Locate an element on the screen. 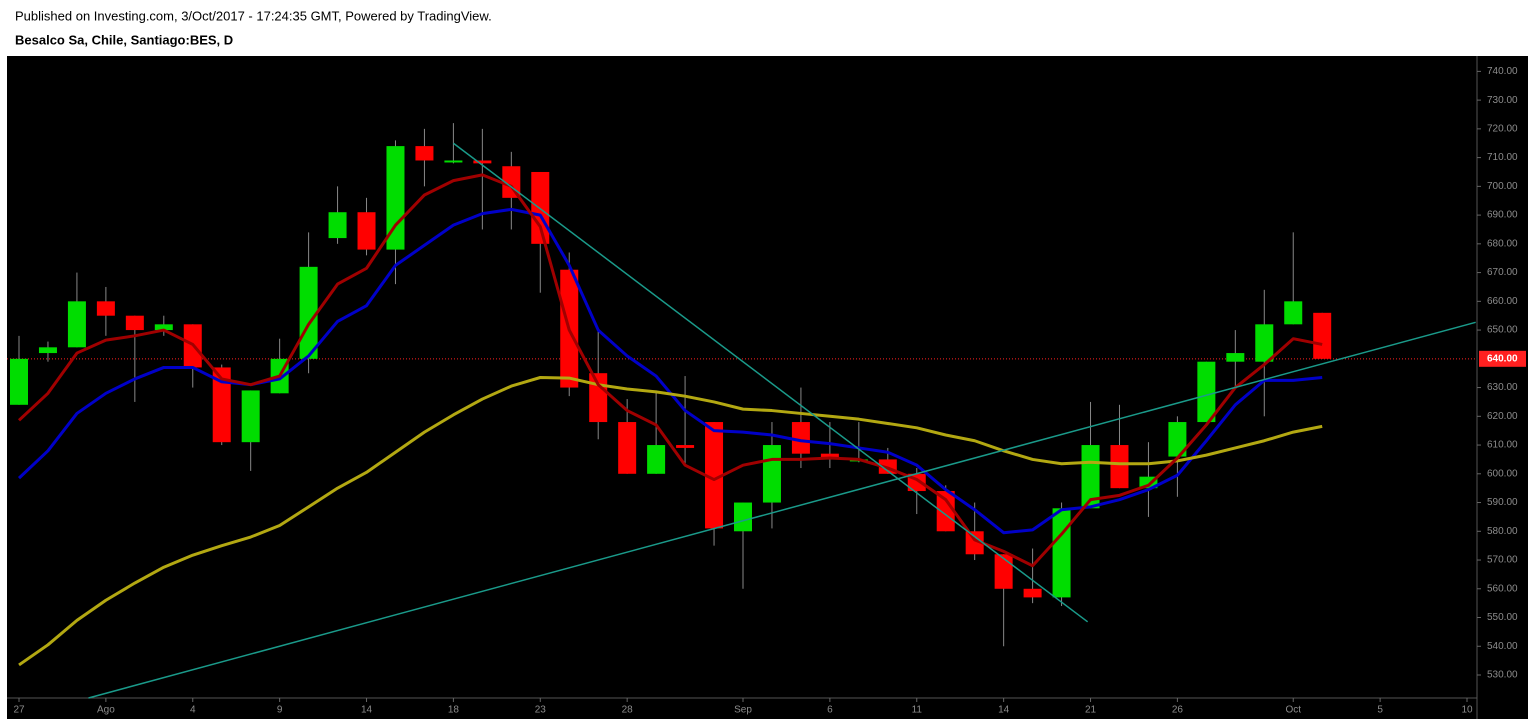 This screenshot has height=723, width=1533. y-tick-label: 670.00 is located at coordinates (1502, 272).